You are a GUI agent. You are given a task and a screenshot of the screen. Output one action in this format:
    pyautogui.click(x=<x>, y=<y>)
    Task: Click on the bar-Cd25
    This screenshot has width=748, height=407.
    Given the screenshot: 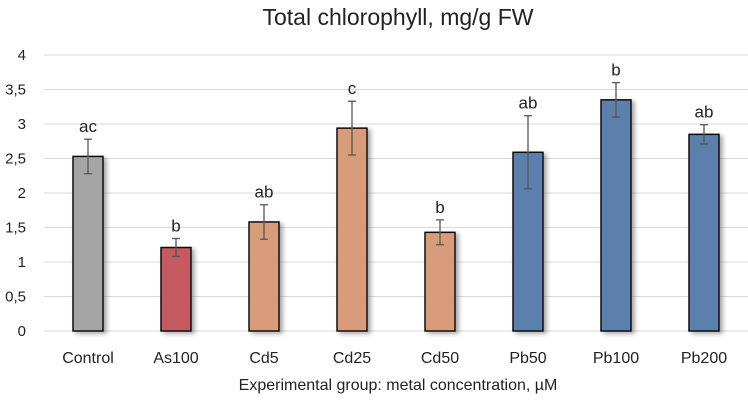 What is the action you would take?
    pyautogui.click(x=352, y=229)
    